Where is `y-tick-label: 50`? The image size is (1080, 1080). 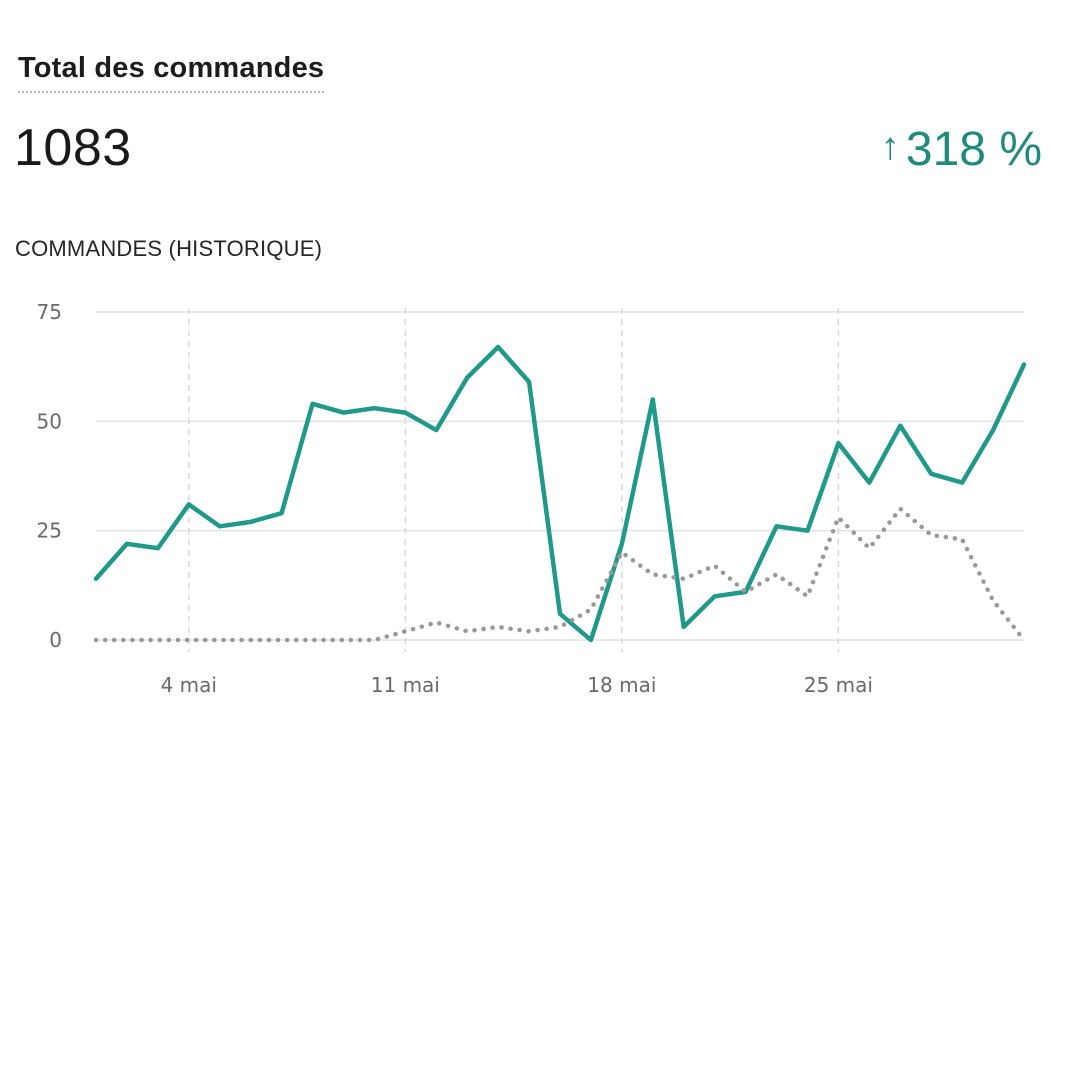
y-tick-label: 50 is located at coordinates (49, 421).